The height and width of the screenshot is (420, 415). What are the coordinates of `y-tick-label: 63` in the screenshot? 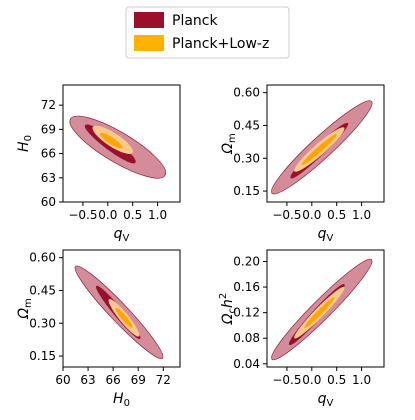 It's located at (48, 178).